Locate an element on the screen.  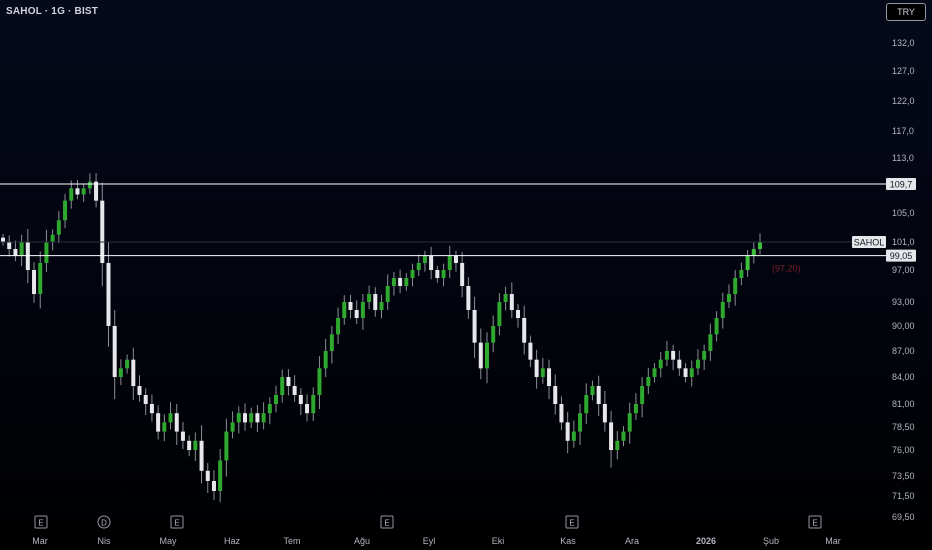
y-tick-label: 97,00 is located at coordinates (903, 270).